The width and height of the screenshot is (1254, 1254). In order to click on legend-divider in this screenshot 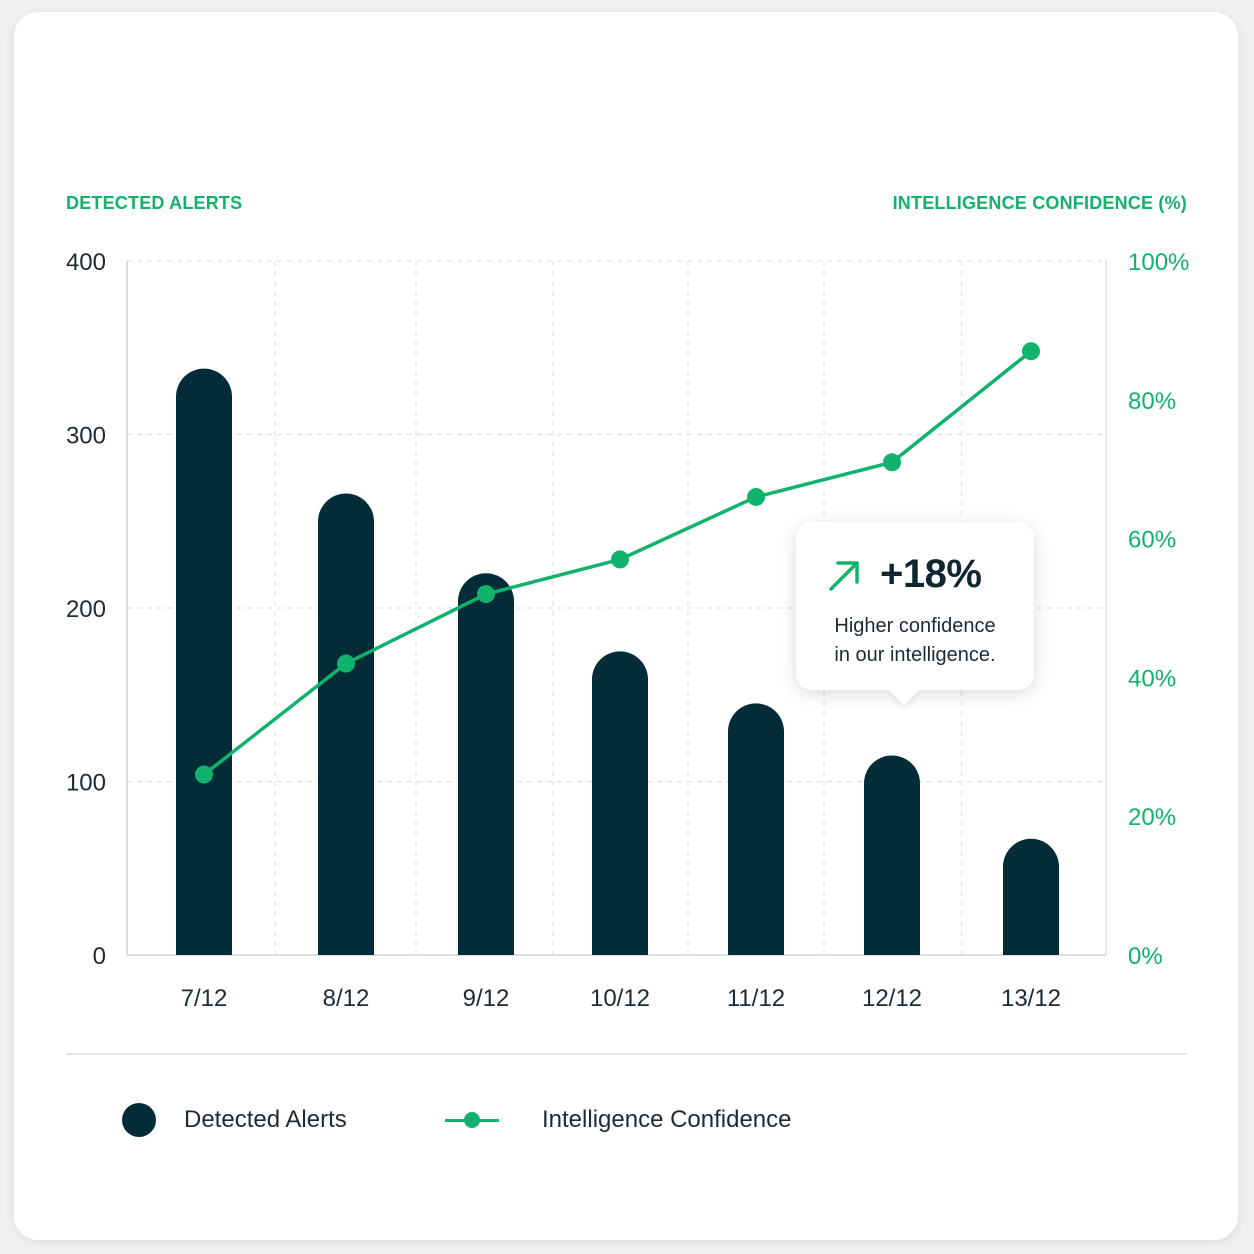, I will do `click(626, 1054)`.